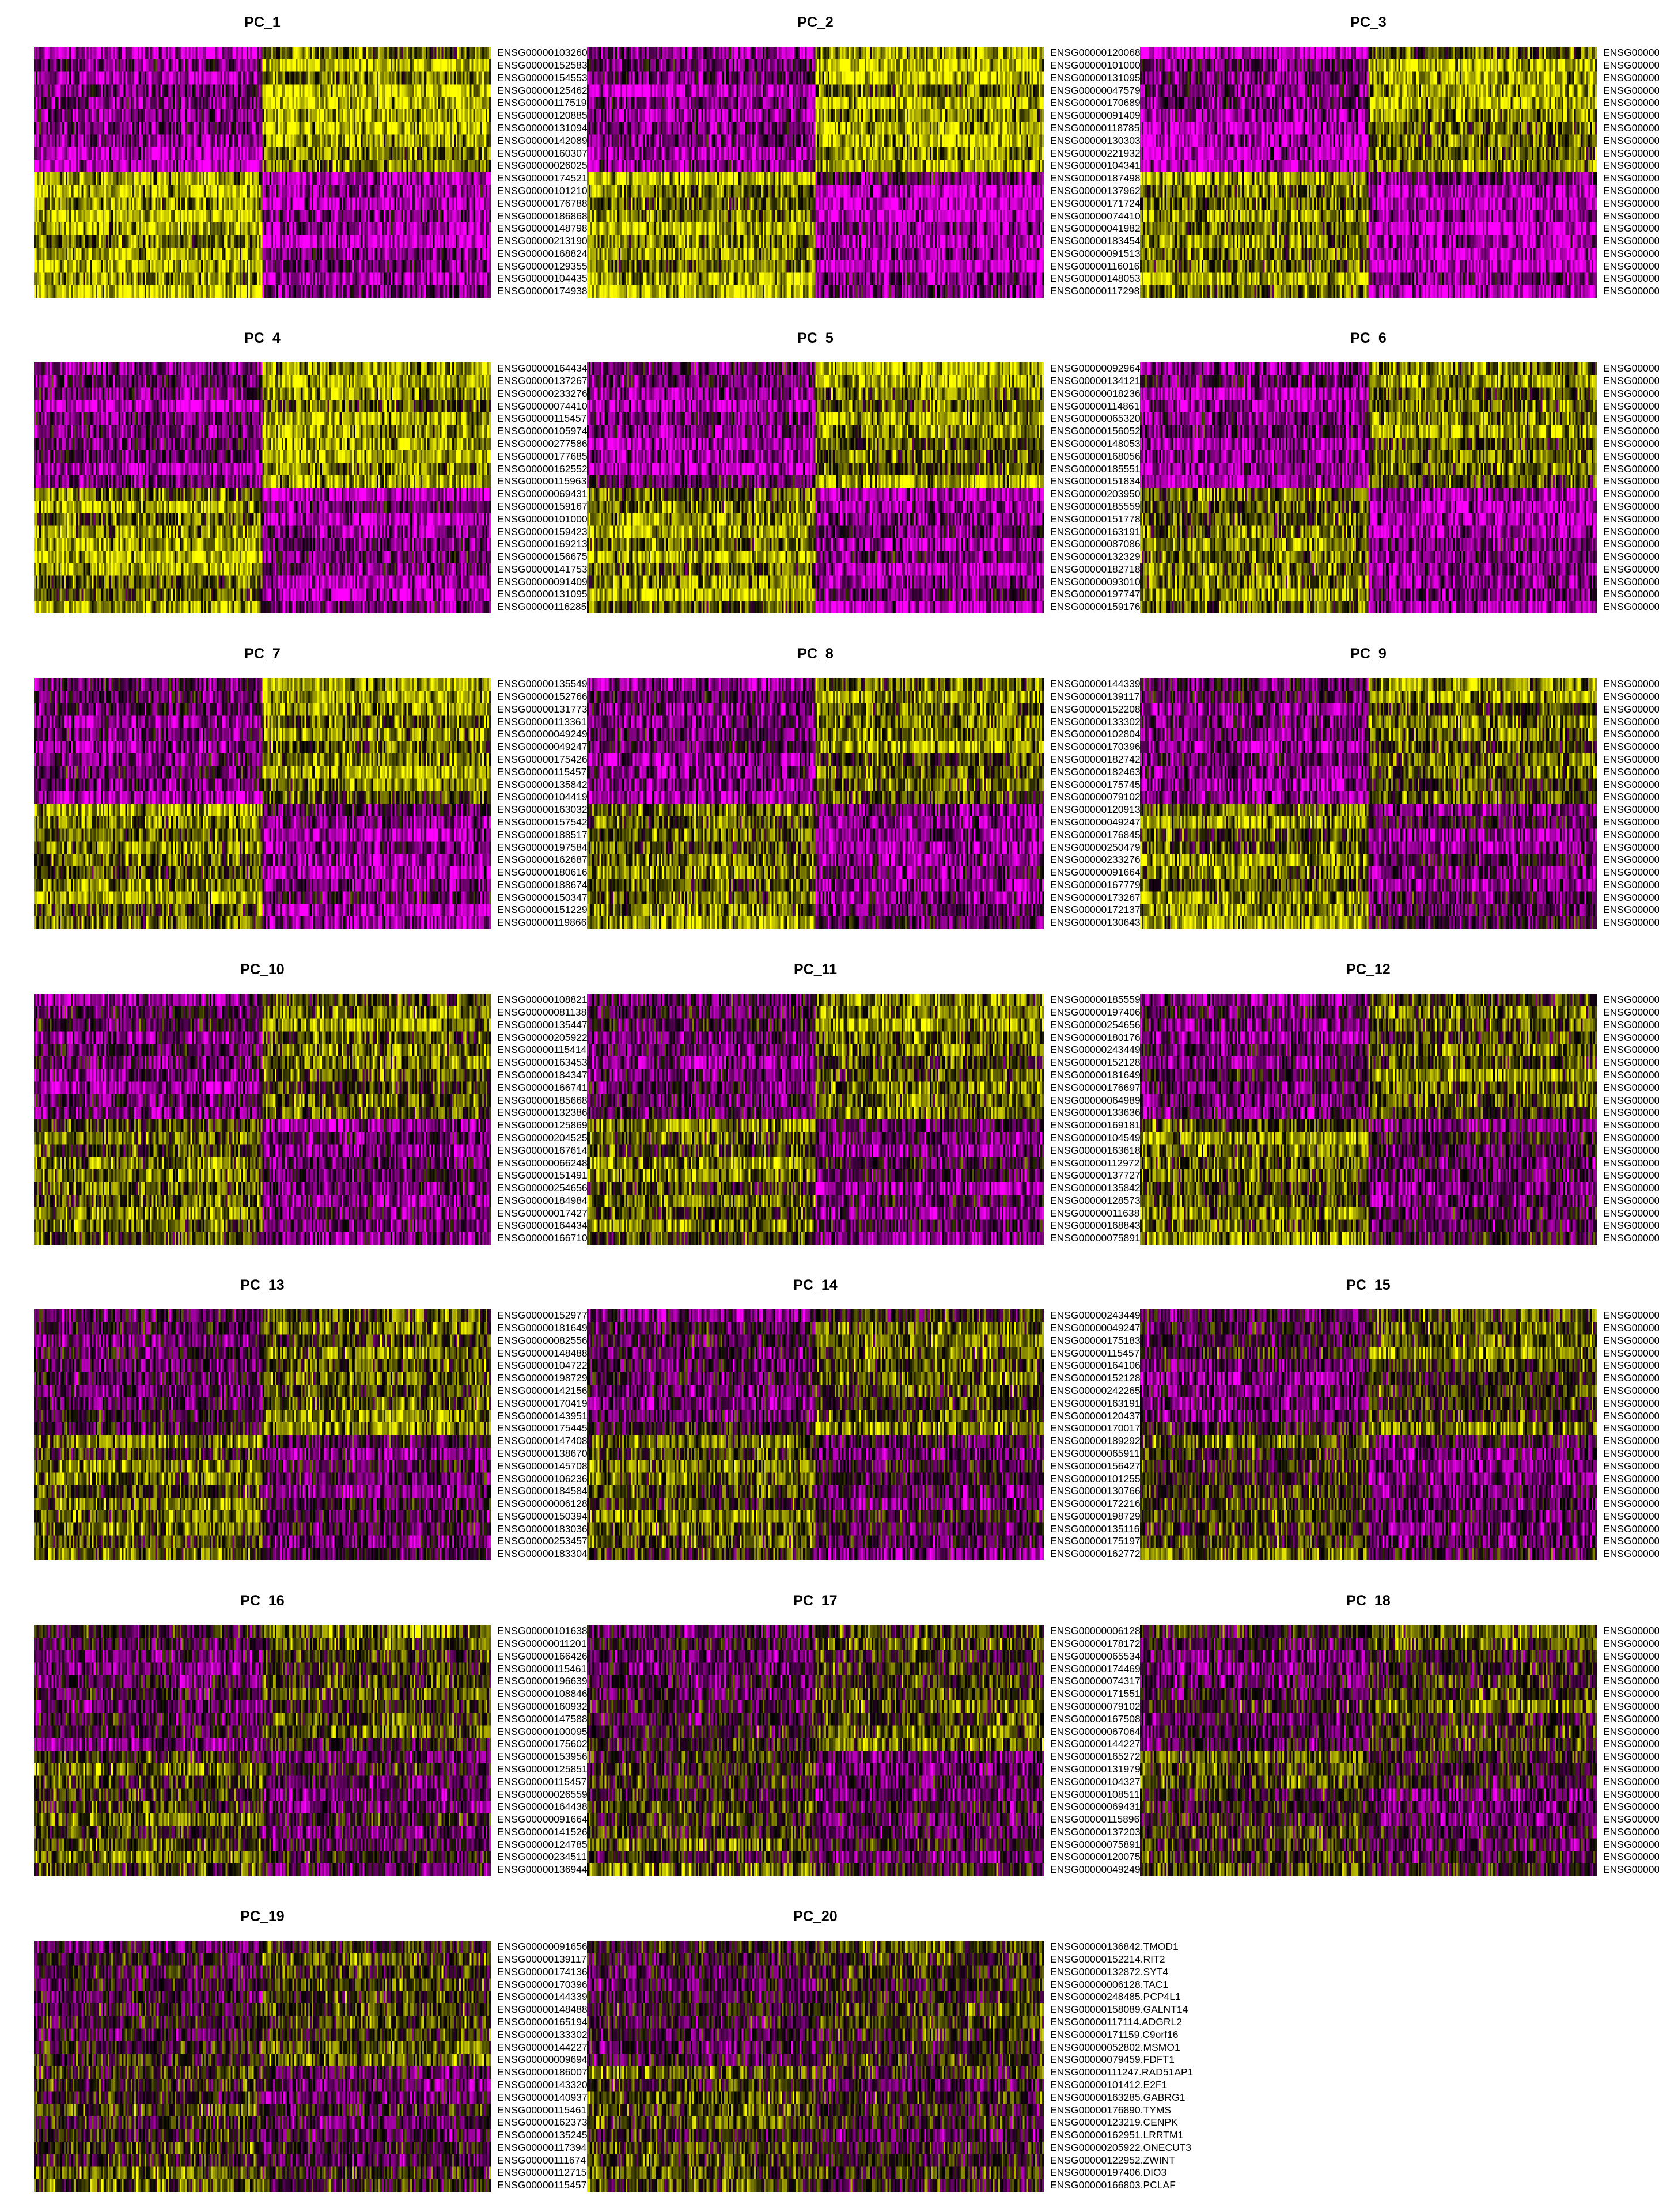 This screenshot has width=1659, height=2212. Describe the element at coordinates (1095, 1504) in the screenshot. I see `gene-label: ENSG00000172216` at that location.